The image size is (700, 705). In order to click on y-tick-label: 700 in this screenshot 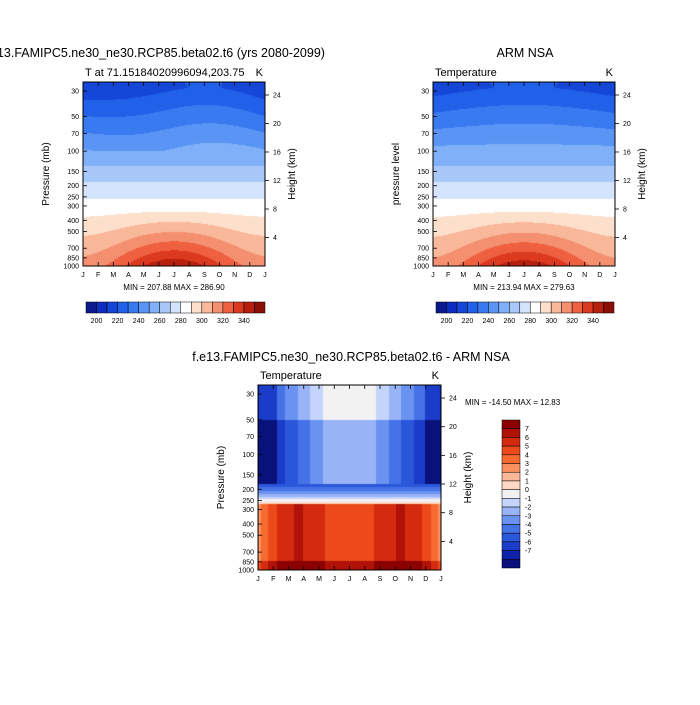, I will do `click(248, 553)`.